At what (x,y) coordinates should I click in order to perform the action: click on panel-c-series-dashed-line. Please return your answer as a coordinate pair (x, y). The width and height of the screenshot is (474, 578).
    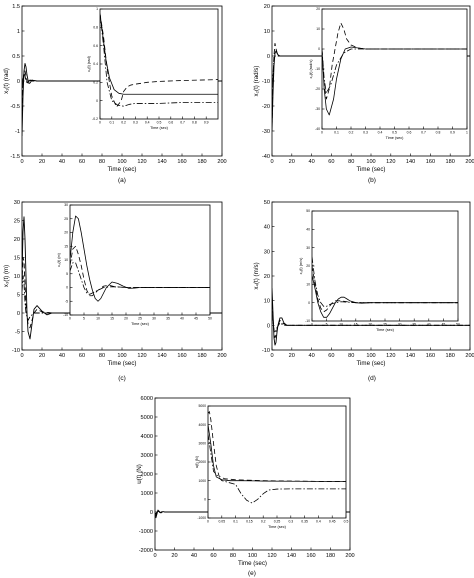
    Looking at the image, I should click on (122, 293).